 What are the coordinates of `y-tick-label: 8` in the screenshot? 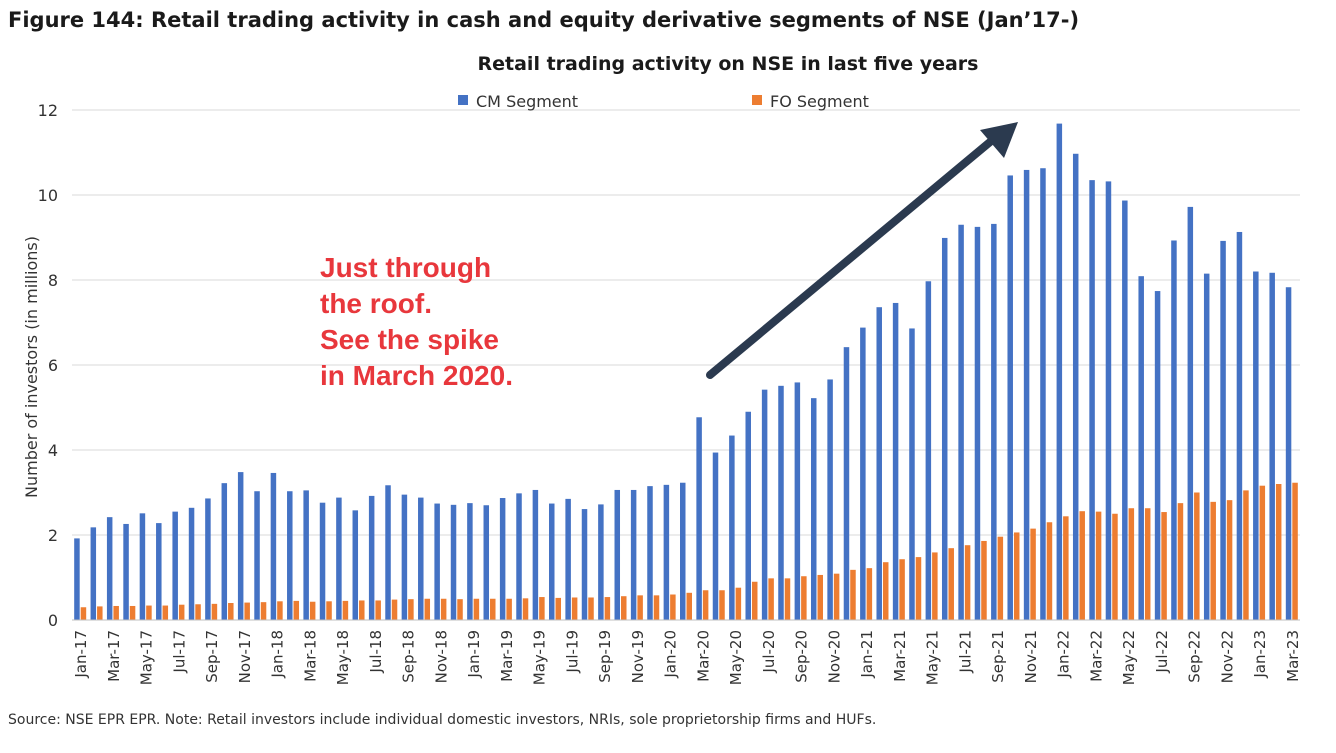 It's located at (53, 280).